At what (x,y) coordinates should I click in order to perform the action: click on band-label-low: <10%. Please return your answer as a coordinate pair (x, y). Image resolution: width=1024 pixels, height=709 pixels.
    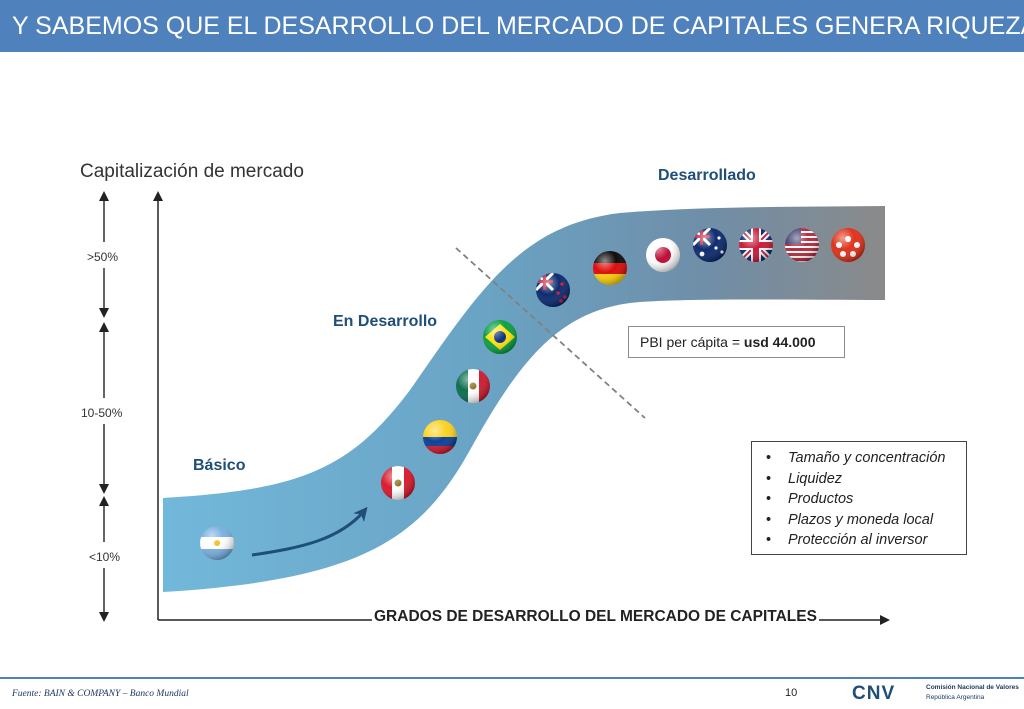
    Looking at the image, I should click on (105, 557).